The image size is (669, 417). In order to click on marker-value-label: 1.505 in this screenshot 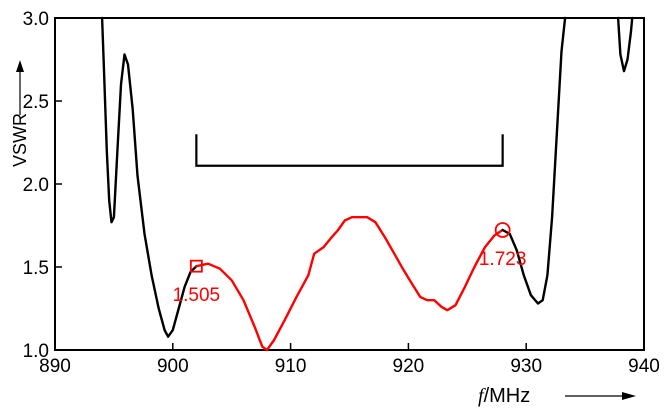, I will do `click(197, 295)`.